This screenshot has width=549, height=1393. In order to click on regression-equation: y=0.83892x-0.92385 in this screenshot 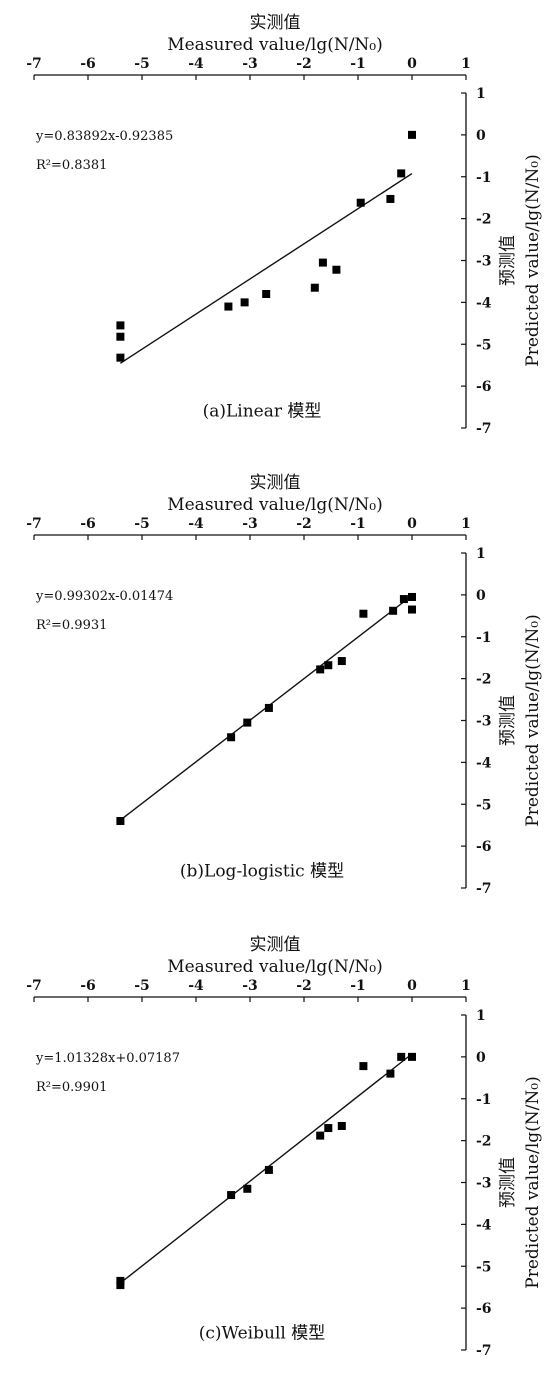, I will do `click(104, 136)`.